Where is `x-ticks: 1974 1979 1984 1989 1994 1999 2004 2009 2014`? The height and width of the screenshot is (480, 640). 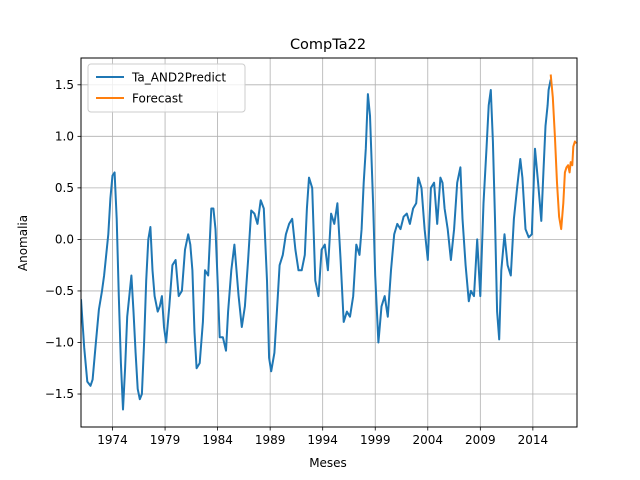 x-ticks: 1974 1979 1984 1989 1994 1999 2004 2009 2014 is located at coordinates (322, 437).